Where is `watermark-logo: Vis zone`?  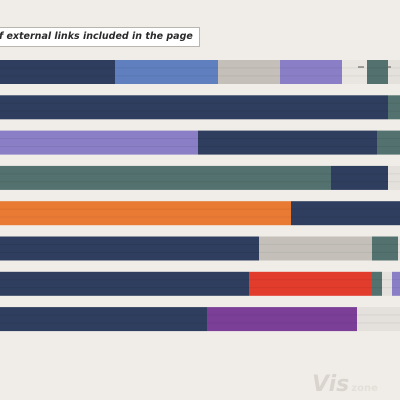 watermark-logo: Vis zone is located at coordinates (345, 384).